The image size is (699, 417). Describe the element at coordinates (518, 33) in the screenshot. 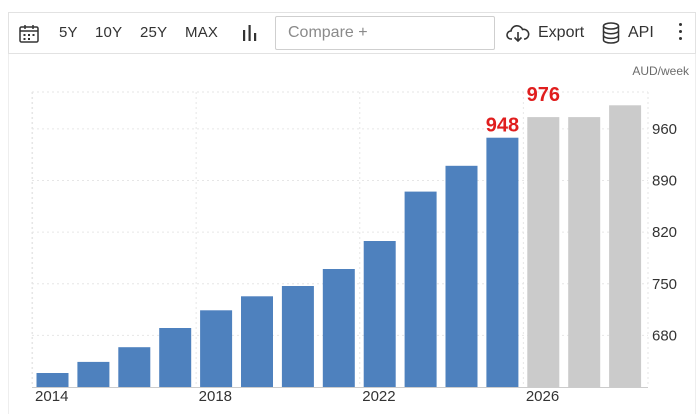

I see `cloud-download-icon` at that location.